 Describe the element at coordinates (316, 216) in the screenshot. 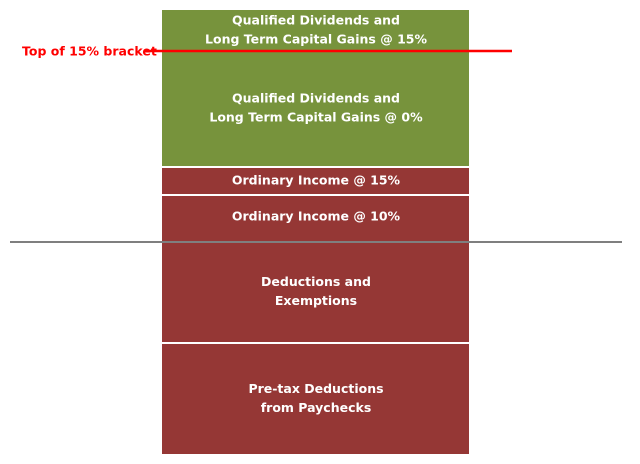

I see `block-label: Ordinary Income @ 10%` at that location.